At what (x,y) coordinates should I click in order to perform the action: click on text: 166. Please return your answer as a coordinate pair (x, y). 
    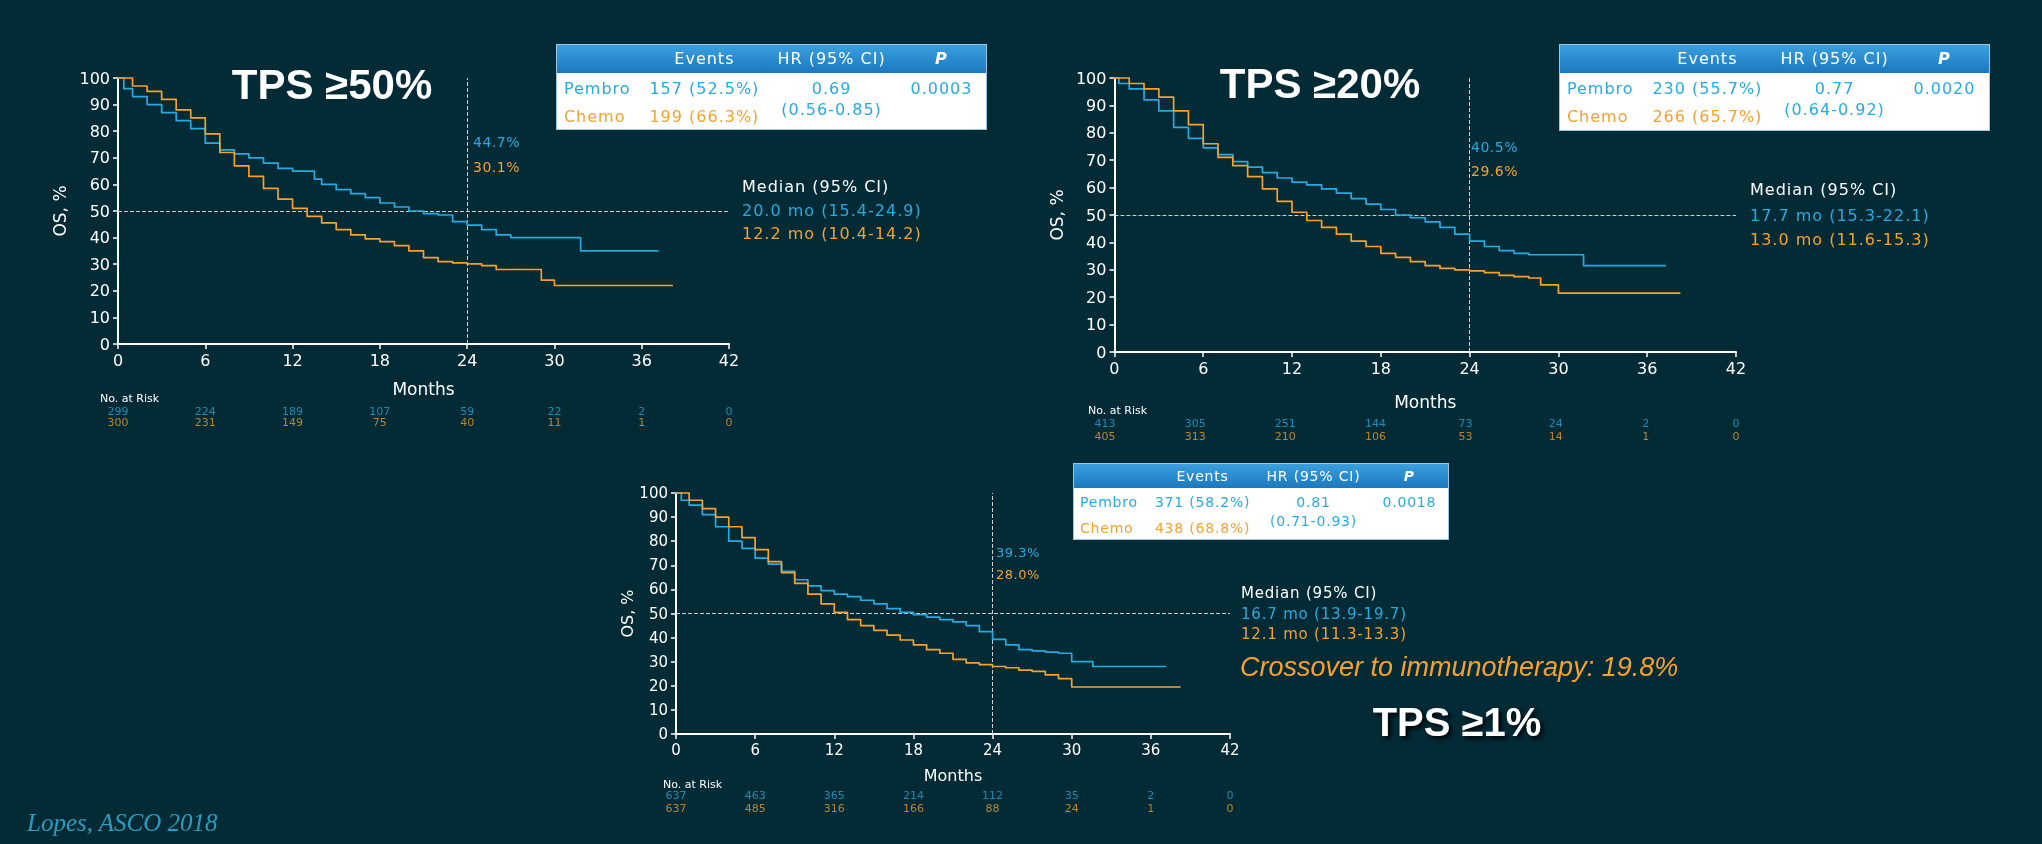
    Looking at the image, I should click on (913, 808).